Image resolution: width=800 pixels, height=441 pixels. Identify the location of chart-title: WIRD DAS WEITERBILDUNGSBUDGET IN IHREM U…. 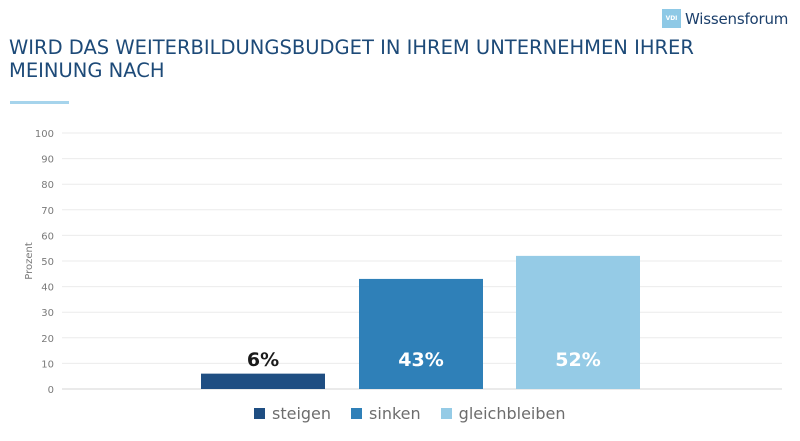
(374, 59).